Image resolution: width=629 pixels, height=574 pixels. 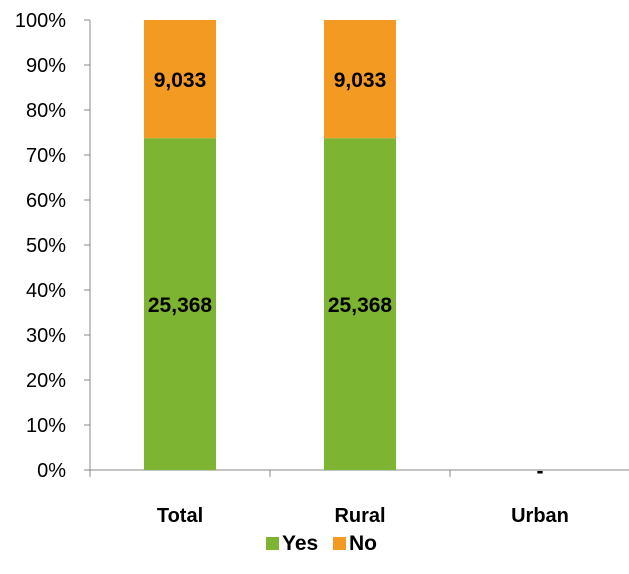 What do you see at coordinates (46, 291) in the screenshot?
I see `y-tick-label: 40%` at bounding box center [46, 291].